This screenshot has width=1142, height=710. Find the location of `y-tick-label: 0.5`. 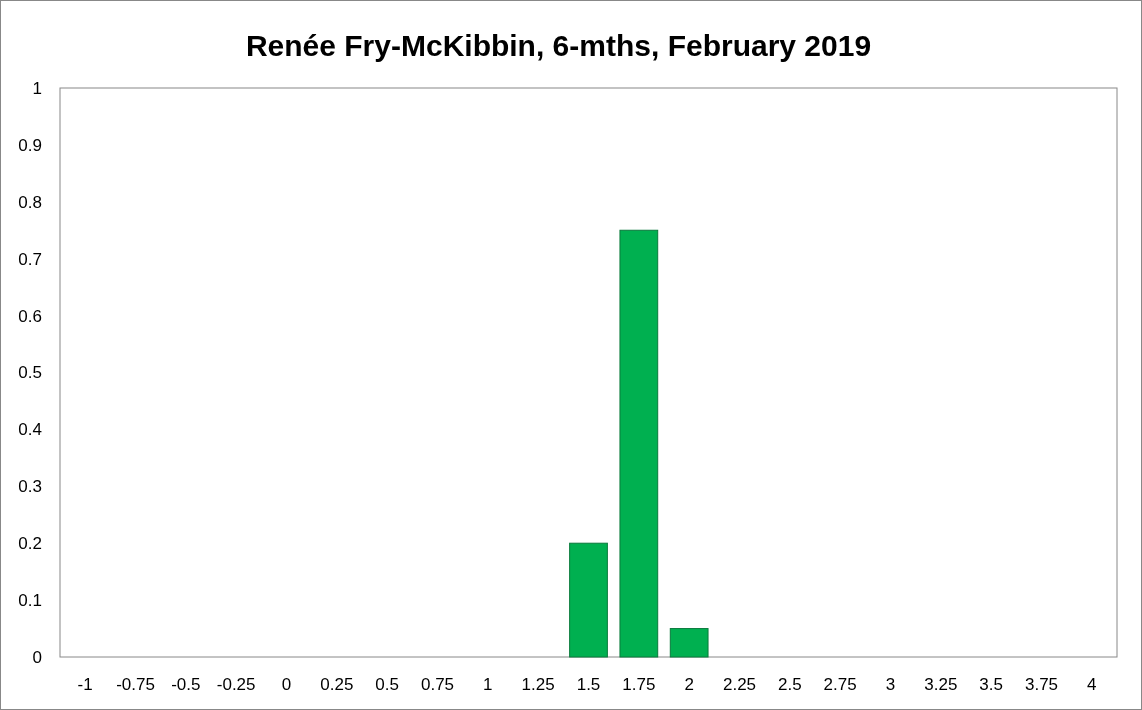

y-tick-label: 0.5 is located at coordinates (30, 373).